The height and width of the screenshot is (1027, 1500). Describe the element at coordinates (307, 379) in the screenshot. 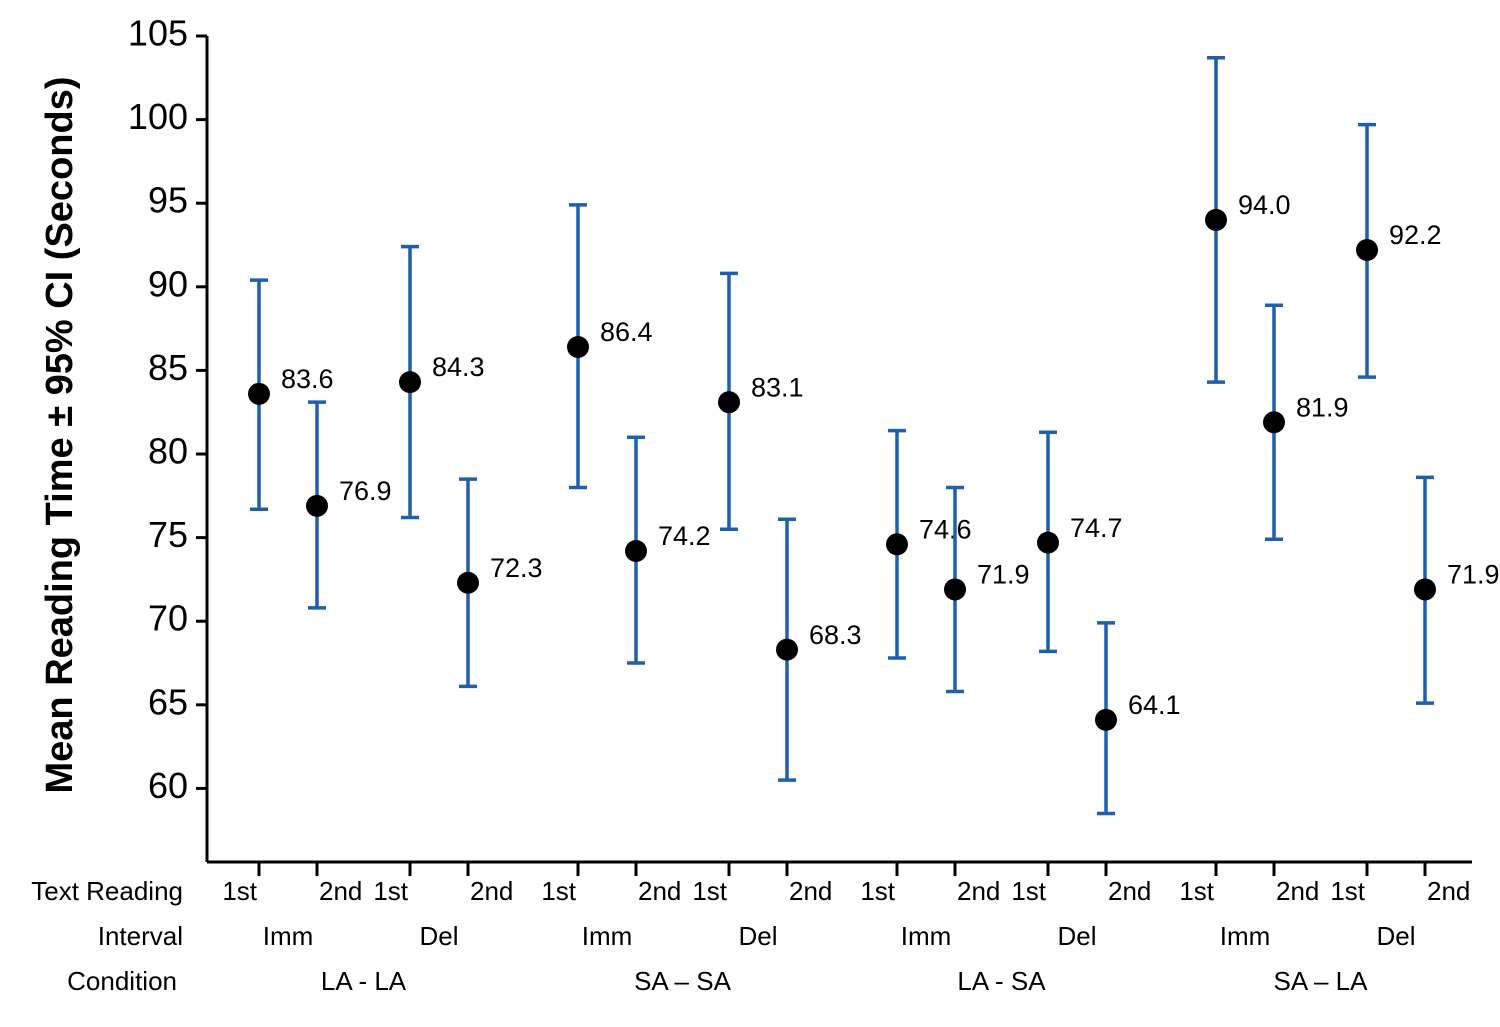

I see `value-label: 83.6` at that location.